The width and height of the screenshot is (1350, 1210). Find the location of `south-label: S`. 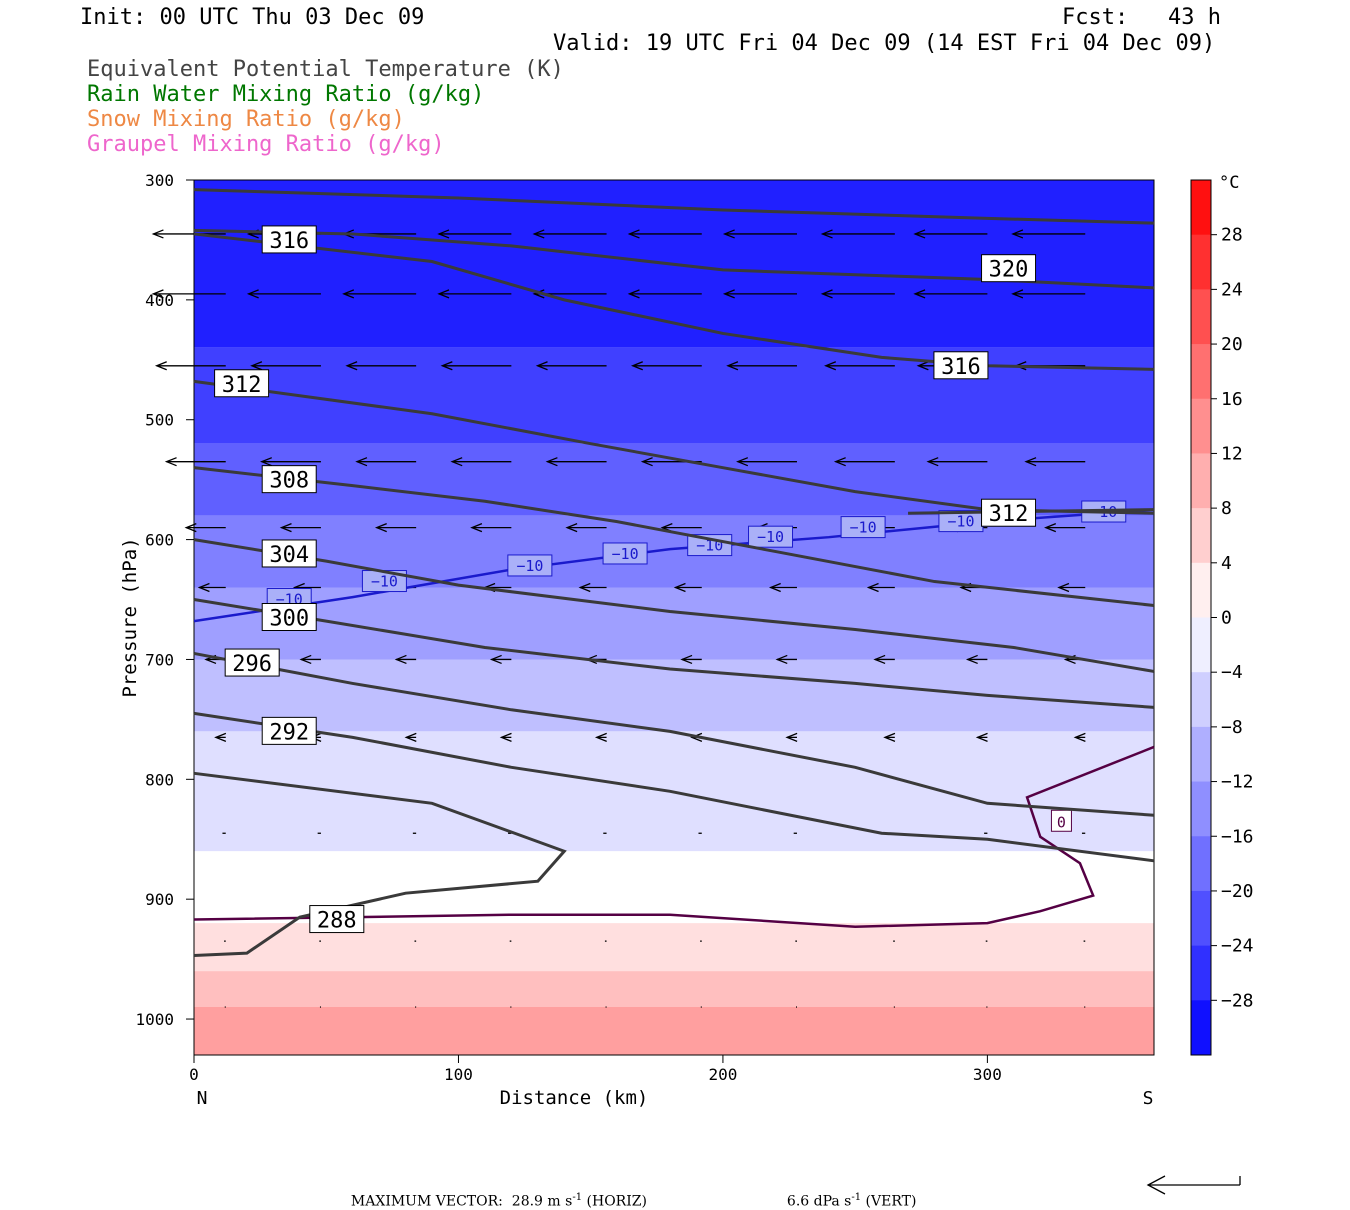

south-label: S is located at coordinates (1148, 1098).